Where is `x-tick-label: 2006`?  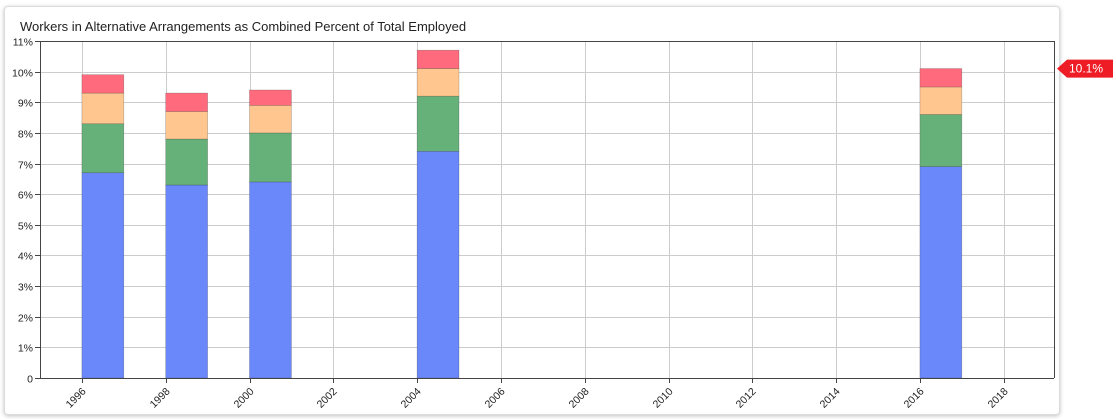 x-tick-label: 2006 is located at coordinates (495, 398).